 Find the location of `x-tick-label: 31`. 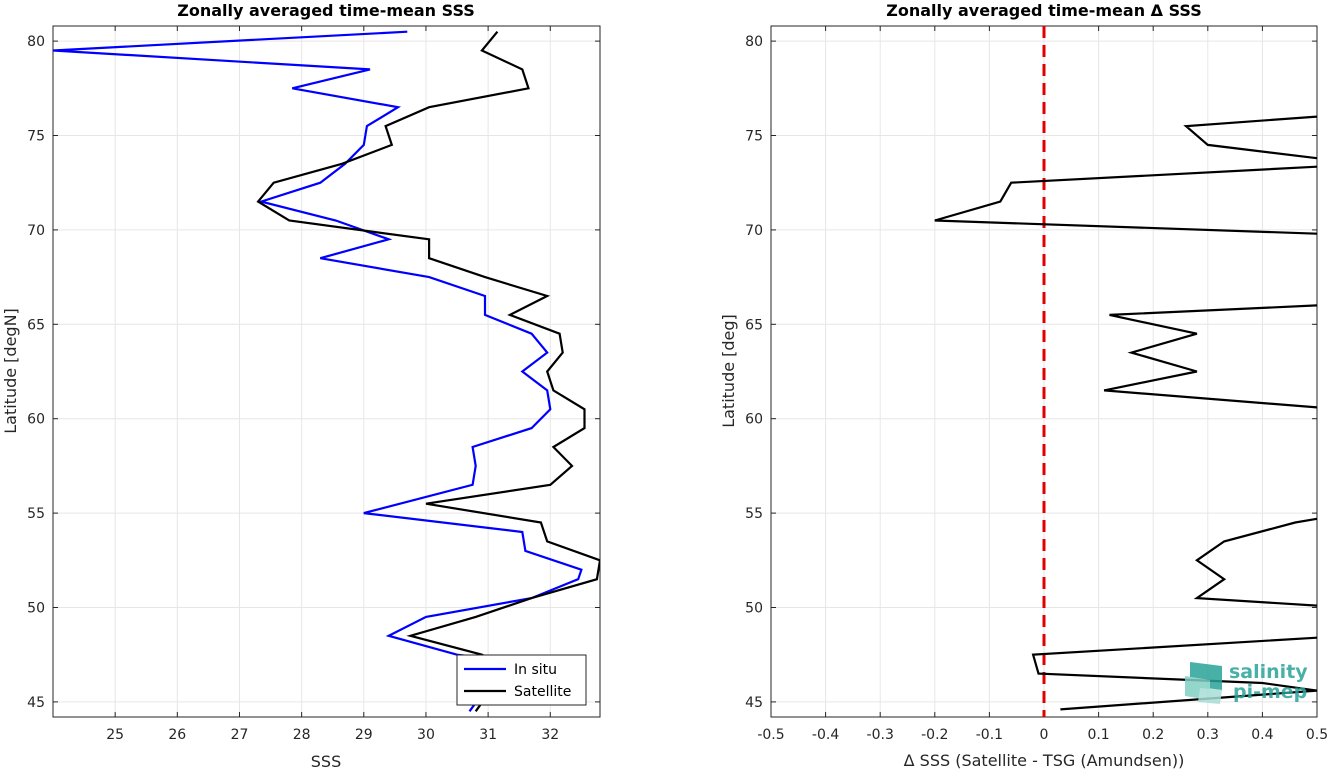

x-tick-label: 31 is located at coordinates (488, 735).